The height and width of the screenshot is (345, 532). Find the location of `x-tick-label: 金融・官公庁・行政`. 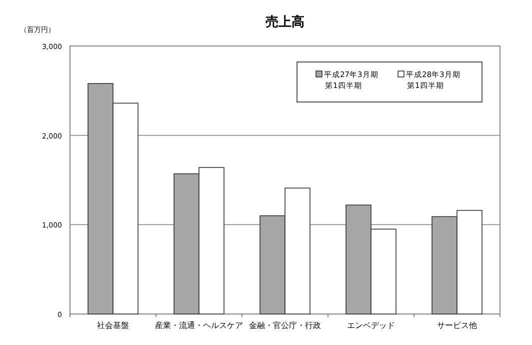

x-tick-label: 金融・官公庁・行政 is located at coordinates (285, 325).